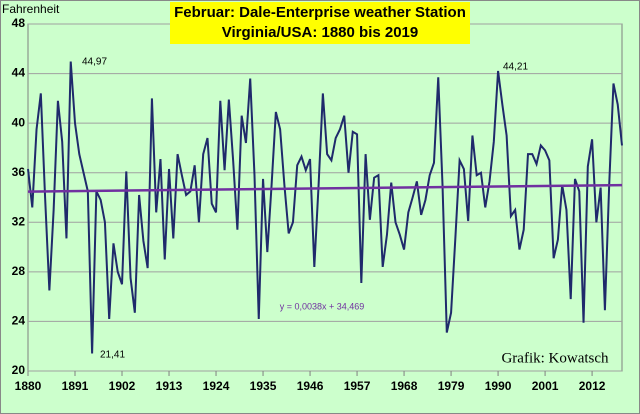 Image resolution: width=640 pixels, height=414 pixels. I want to click on x-tick-label: 1902, so click(122, 386).